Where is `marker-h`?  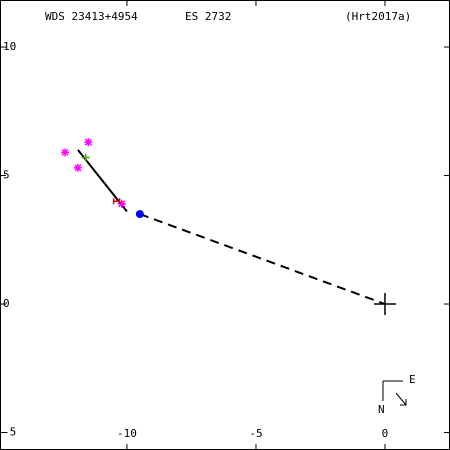
marker-h is located at coordinates (116, 201).